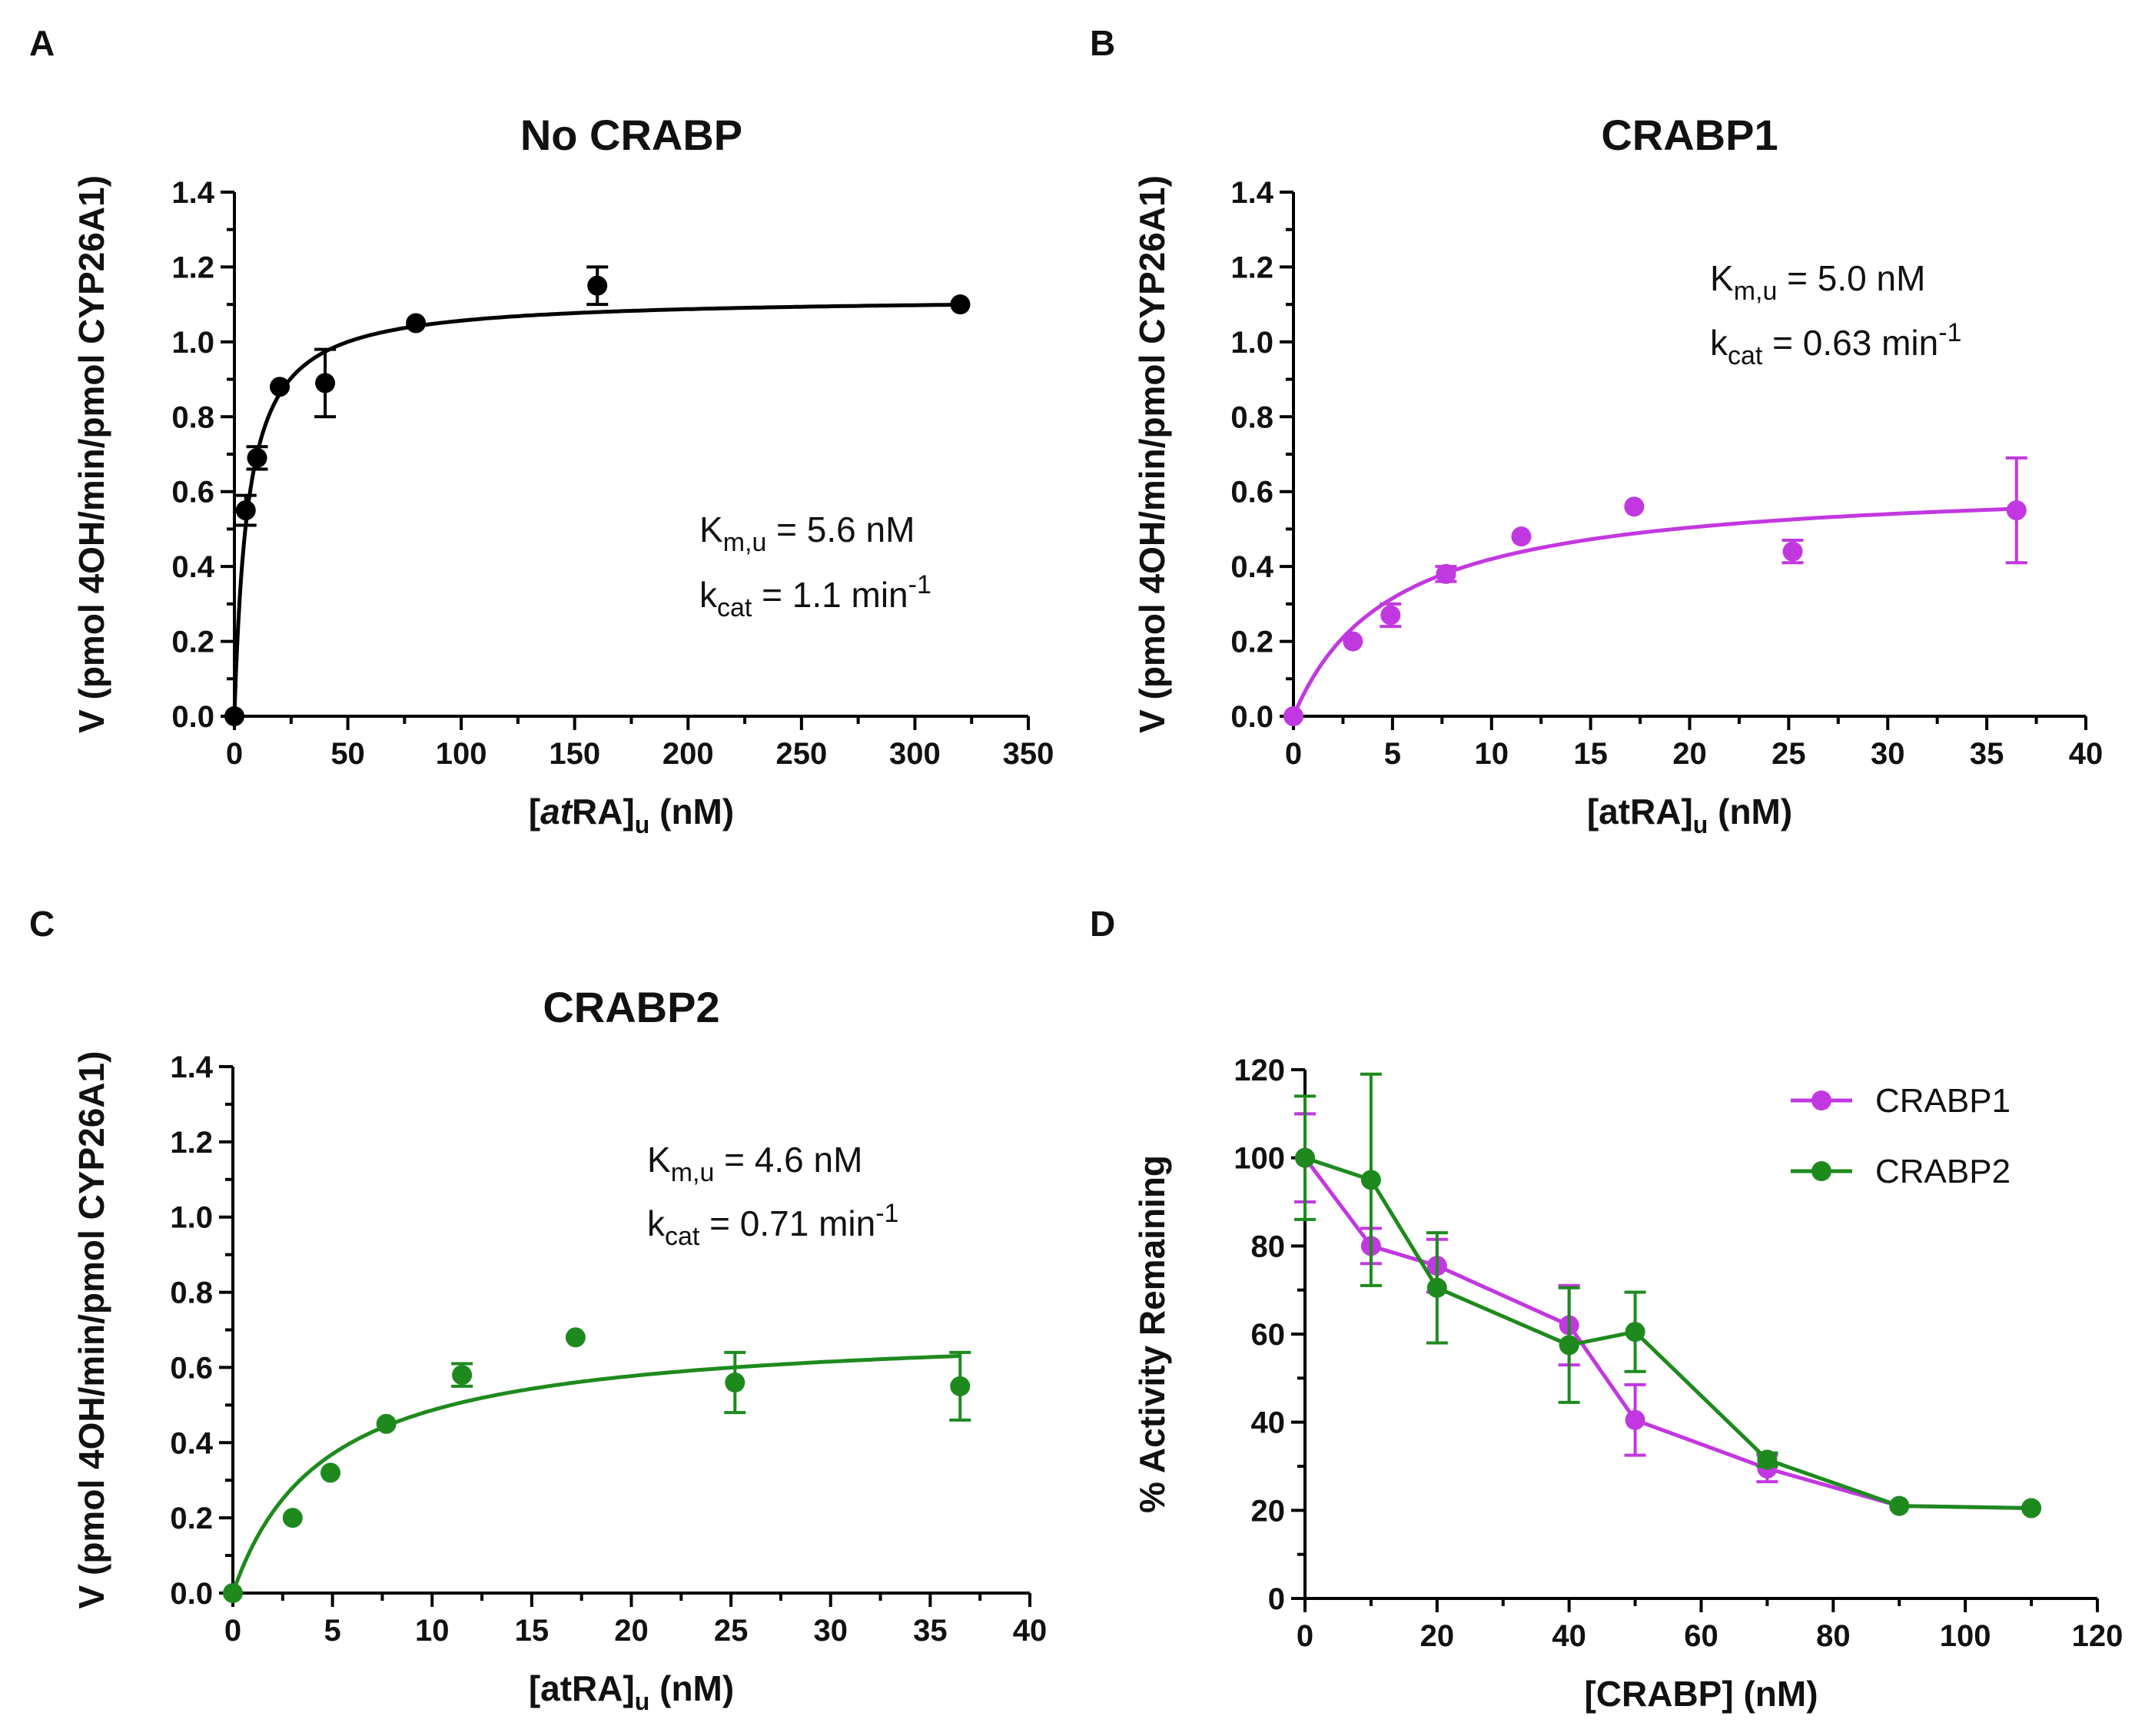  What do you see at coordinates (2097, 1636) in the screenshot?
I see `x-tick-label-D: 120` at bounding box center [2097, 1636].